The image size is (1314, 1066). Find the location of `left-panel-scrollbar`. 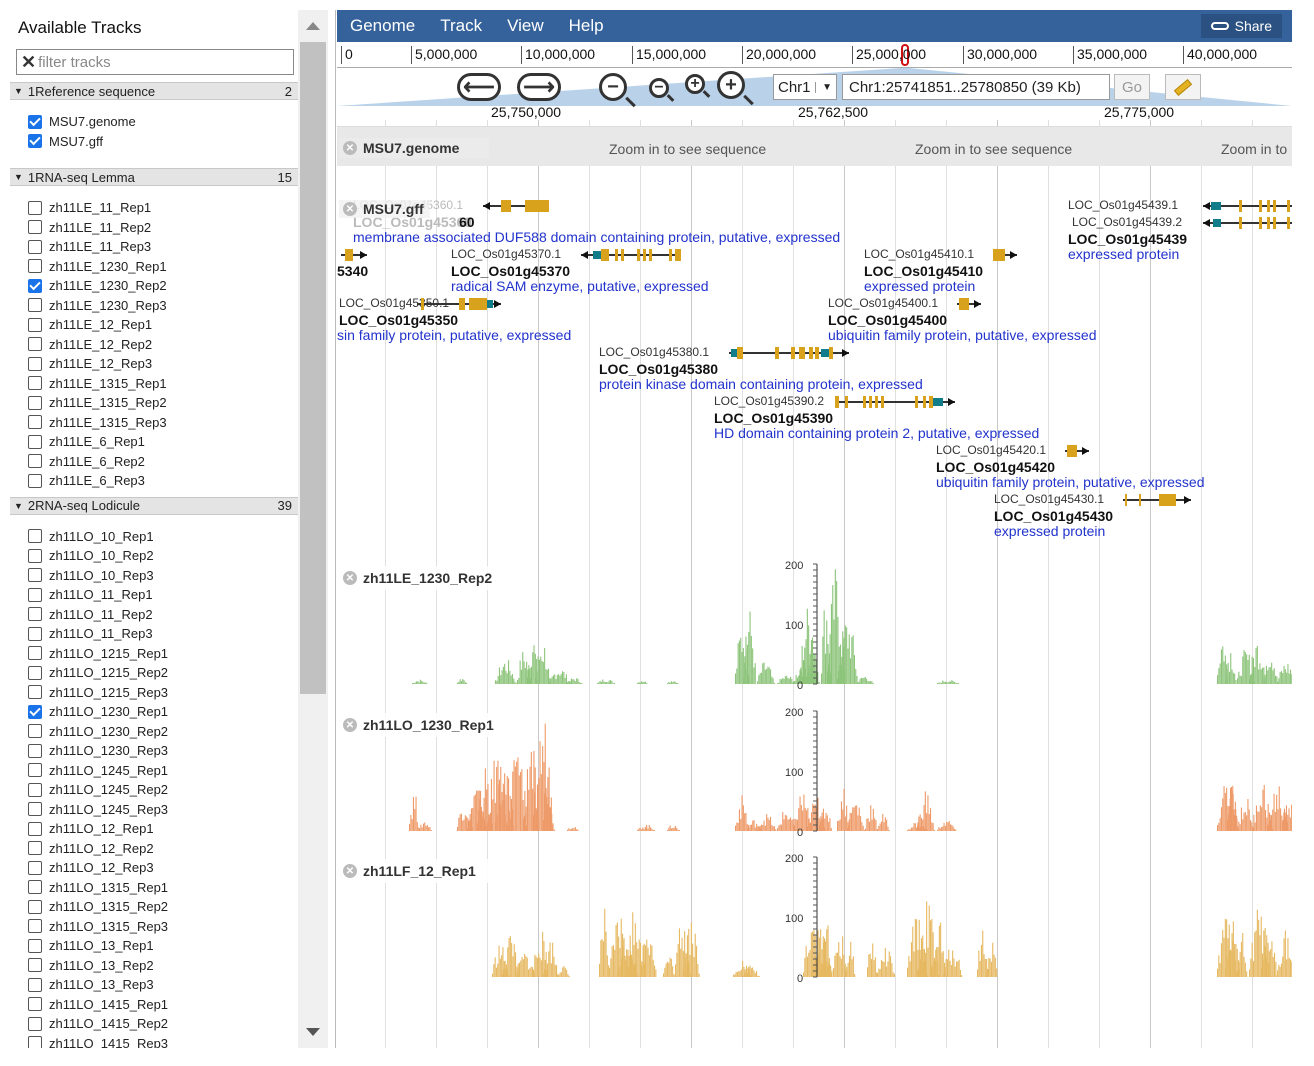

left-panel-scrollbar is located at coordinates (313, 529).